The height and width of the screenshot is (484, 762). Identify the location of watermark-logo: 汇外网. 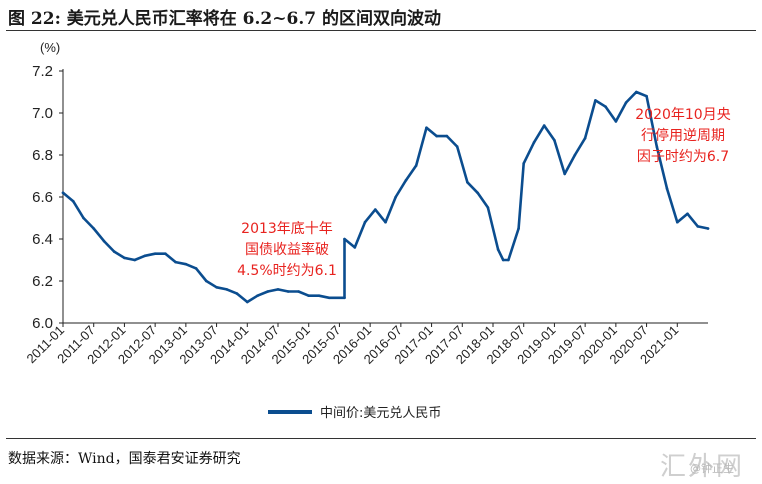
(702, 467).